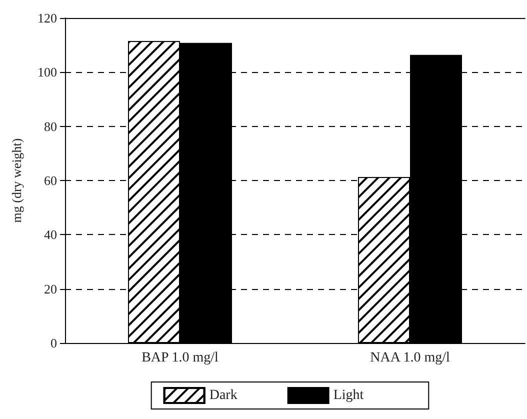 Image resolution: width=527 pixels, height=419 pixels. Describe the element at coordinates (223, 395) in the screenshot. I see `legend-label: Dark` at that location.